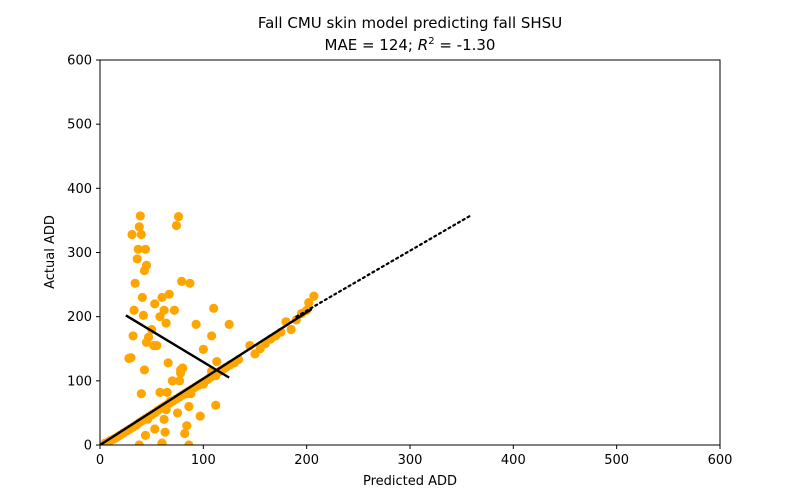 This screenshot has width=800, height=500. What do you see at coordinates (410, 481) in the screenshot?
I see `x-axis-label: Predicted ADD` at bounding box center [410, 481].